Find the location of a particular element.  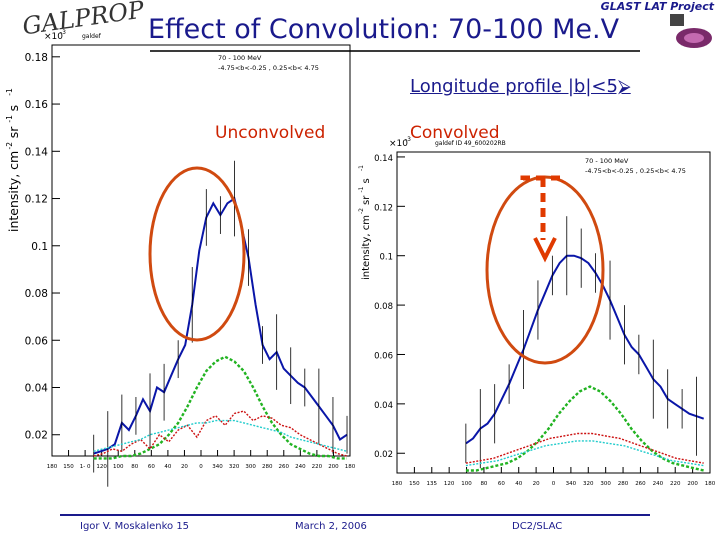

footer-date: March 2, 2006 is located at coordinates (331, 526).